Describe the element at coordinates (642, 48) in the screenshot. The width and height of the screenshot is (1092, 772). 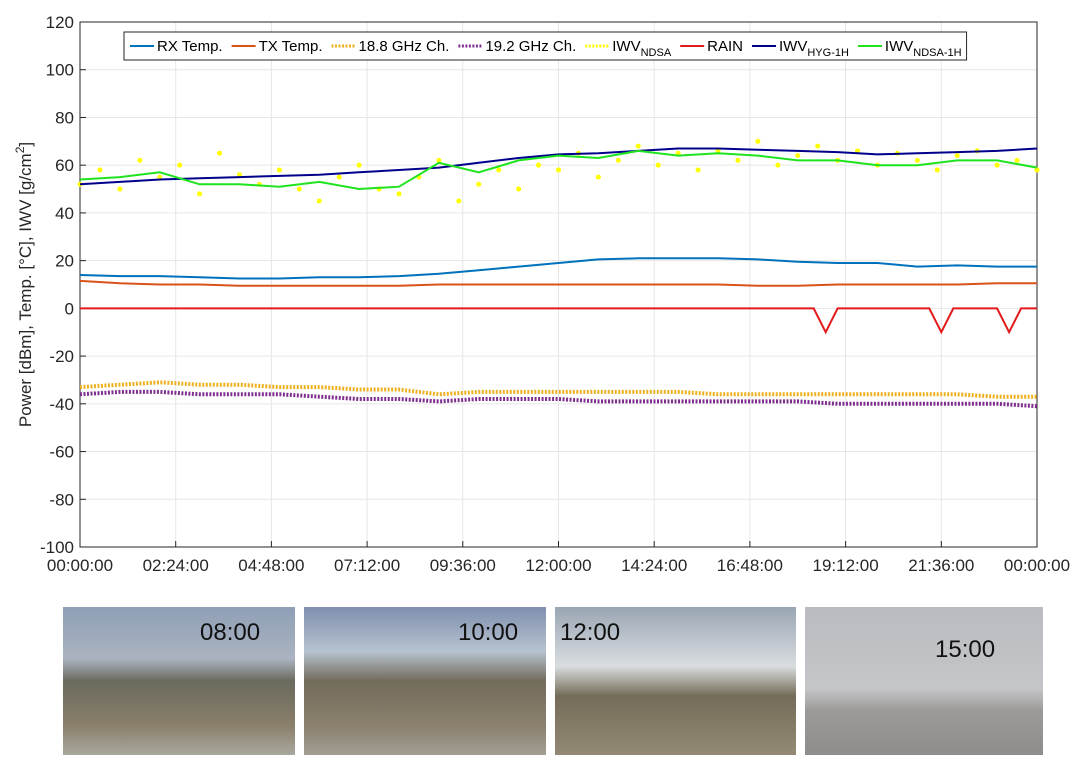
I see `legend-label: IWVNDSA` at that location.